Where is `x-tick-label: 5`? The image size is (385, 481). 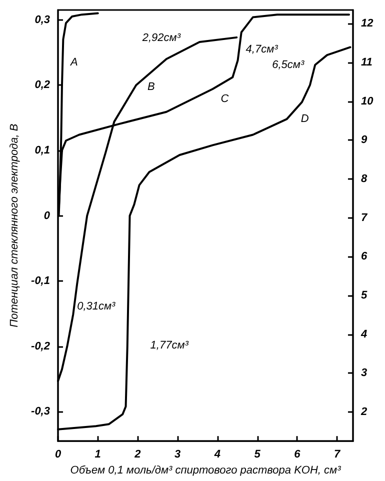
x-tick-label: 5 is located at coordinates (258, 454).